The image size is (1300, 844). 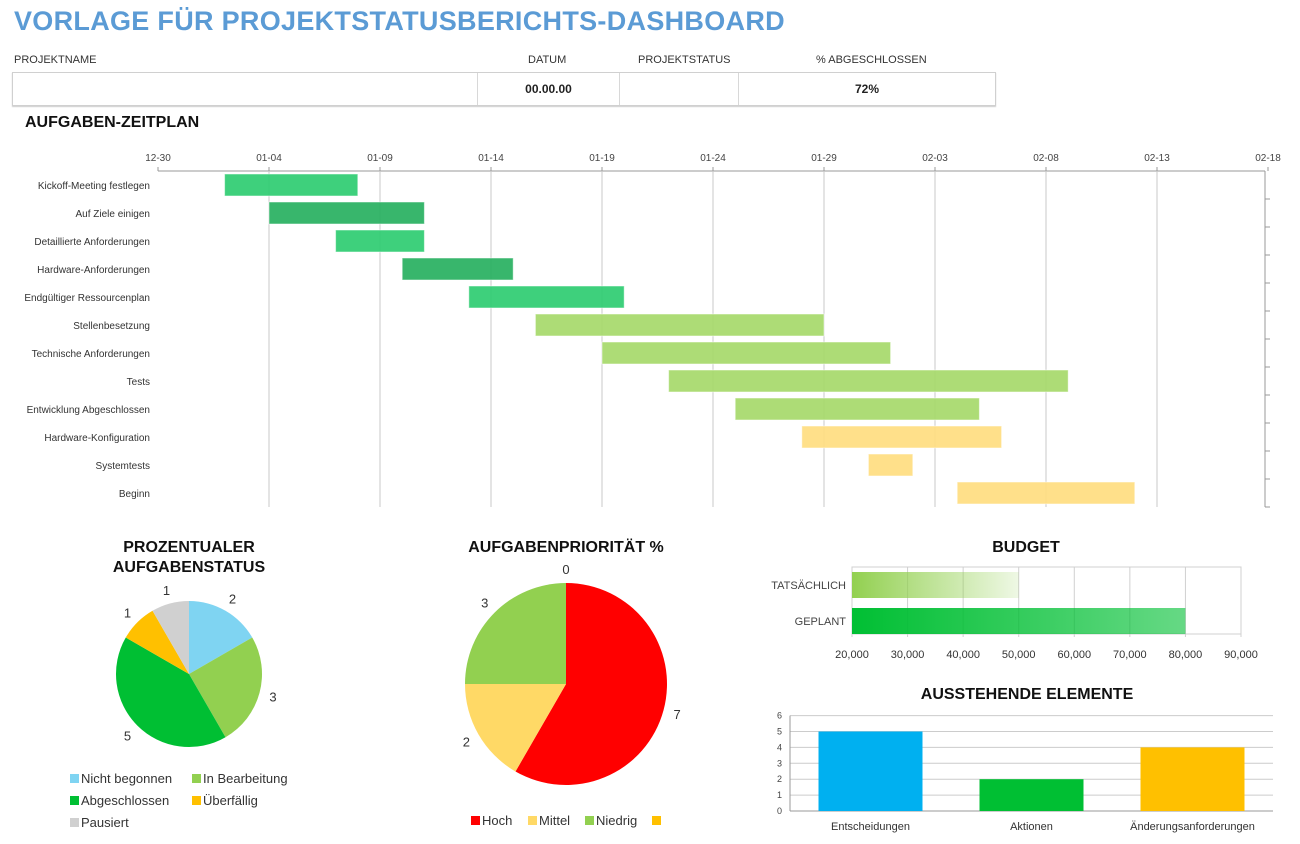 I want to click on gantt-tick-label: 02-18, so click(x=1268, y=158).